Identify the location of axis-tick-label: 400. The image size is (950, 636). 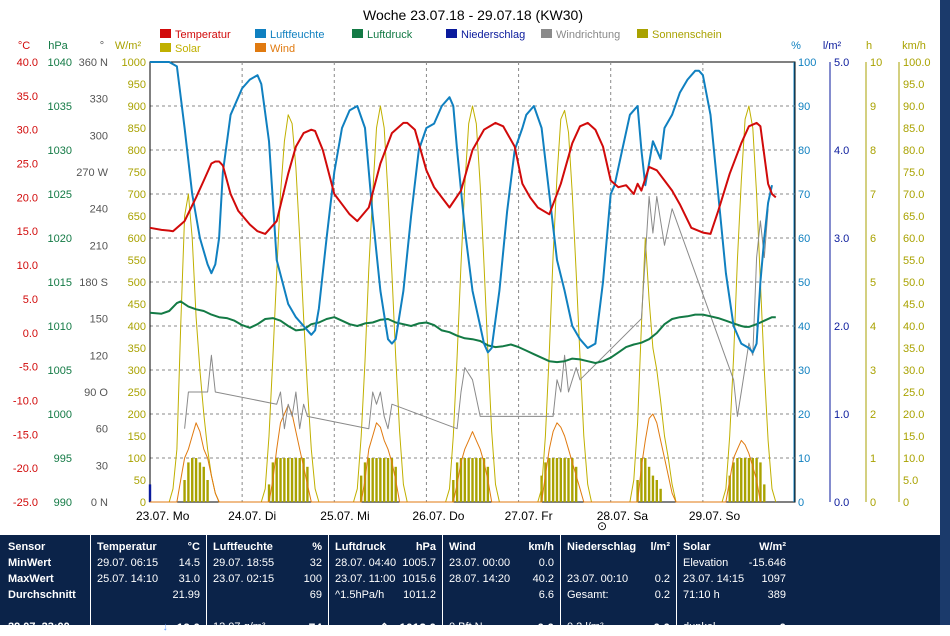
(137, 327).